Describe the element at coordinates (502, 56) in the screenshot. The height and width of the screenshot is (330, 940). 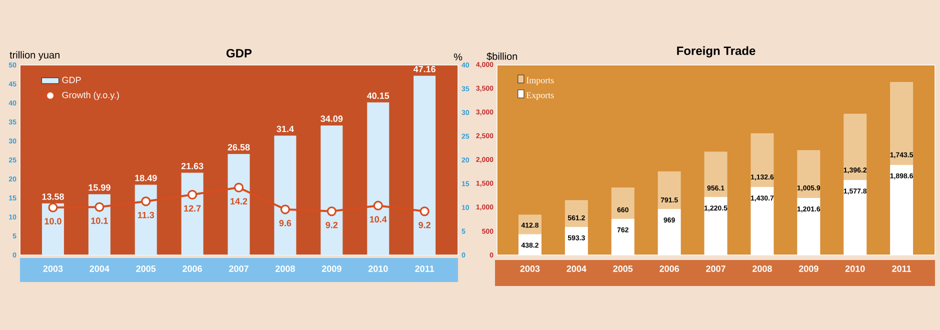
I see `y-axis-title: $billion` at that location.